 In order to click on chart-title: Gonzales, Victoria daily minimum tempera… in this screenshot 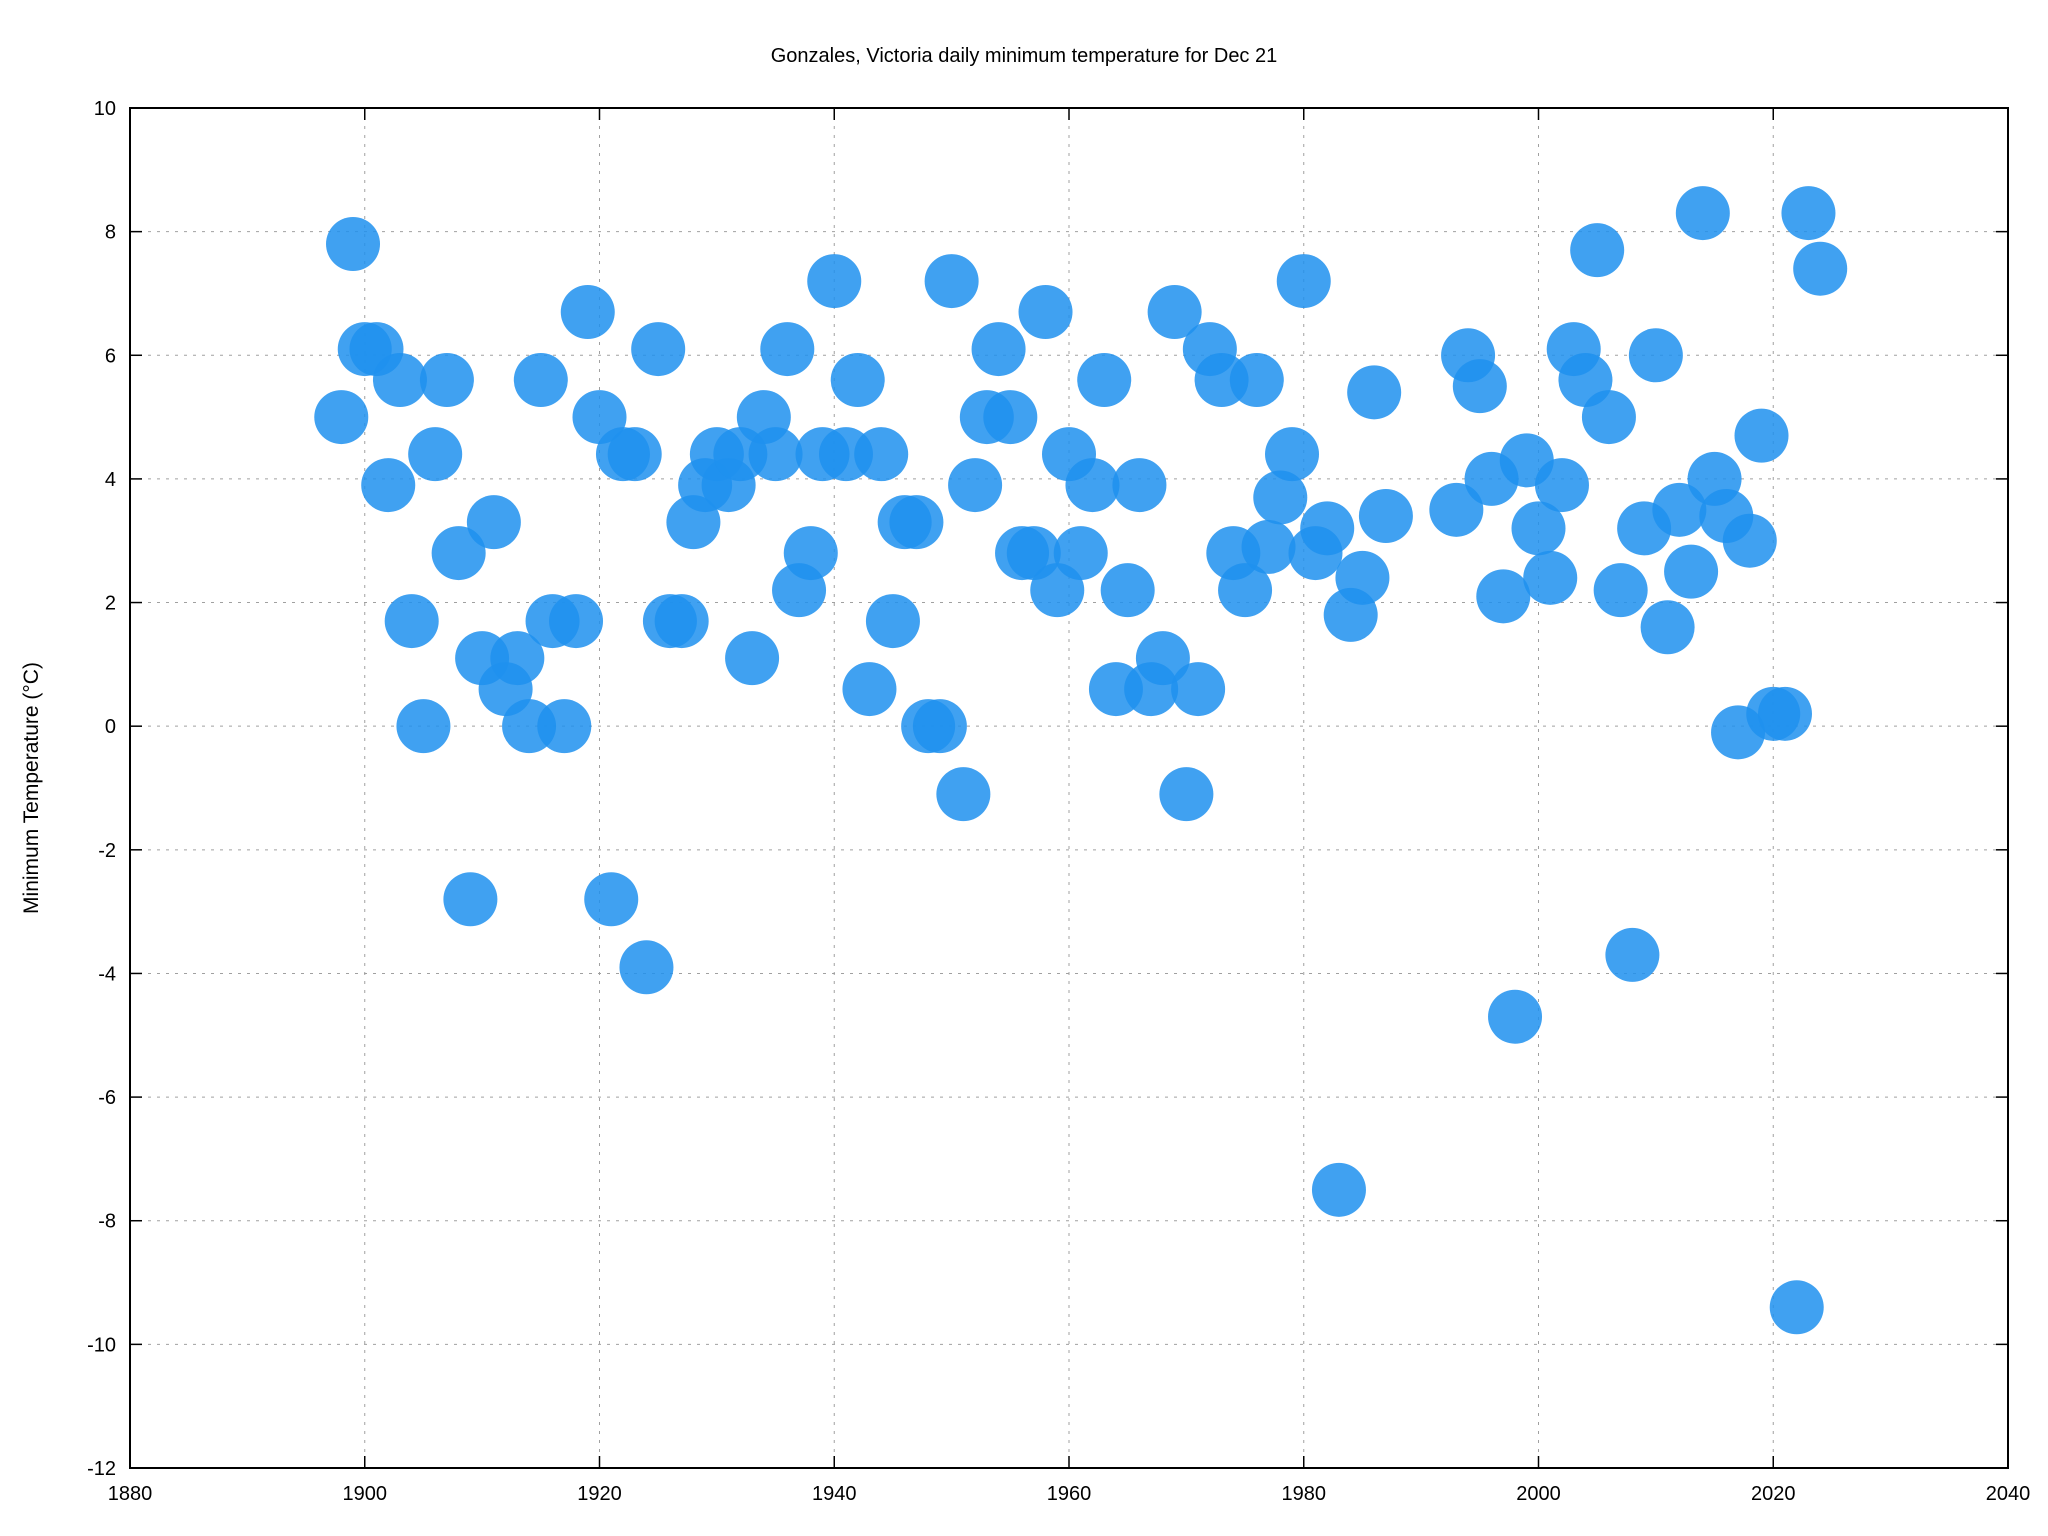, I will do `click(1024, 56)`.